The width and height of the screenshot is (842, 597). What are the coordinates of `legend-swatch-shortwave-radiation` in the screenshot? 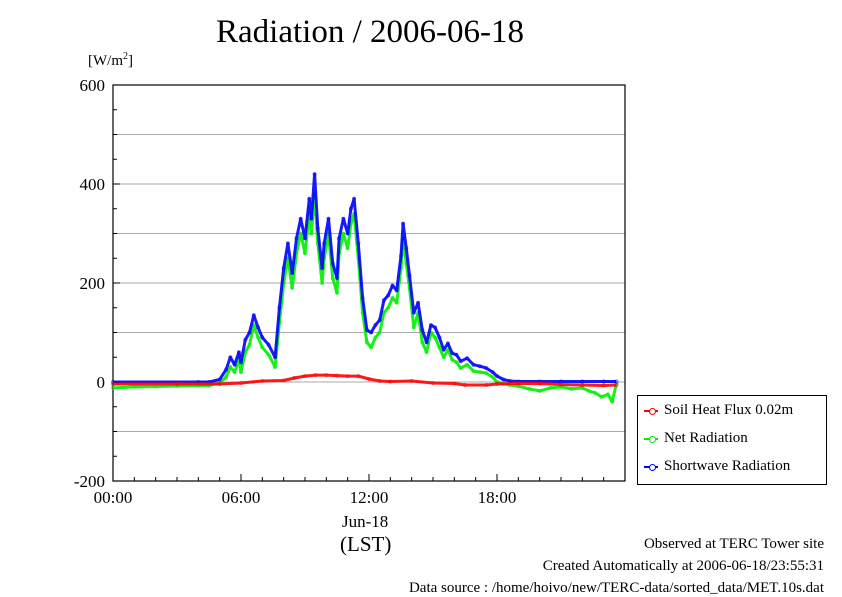 It's located at (651, 467).